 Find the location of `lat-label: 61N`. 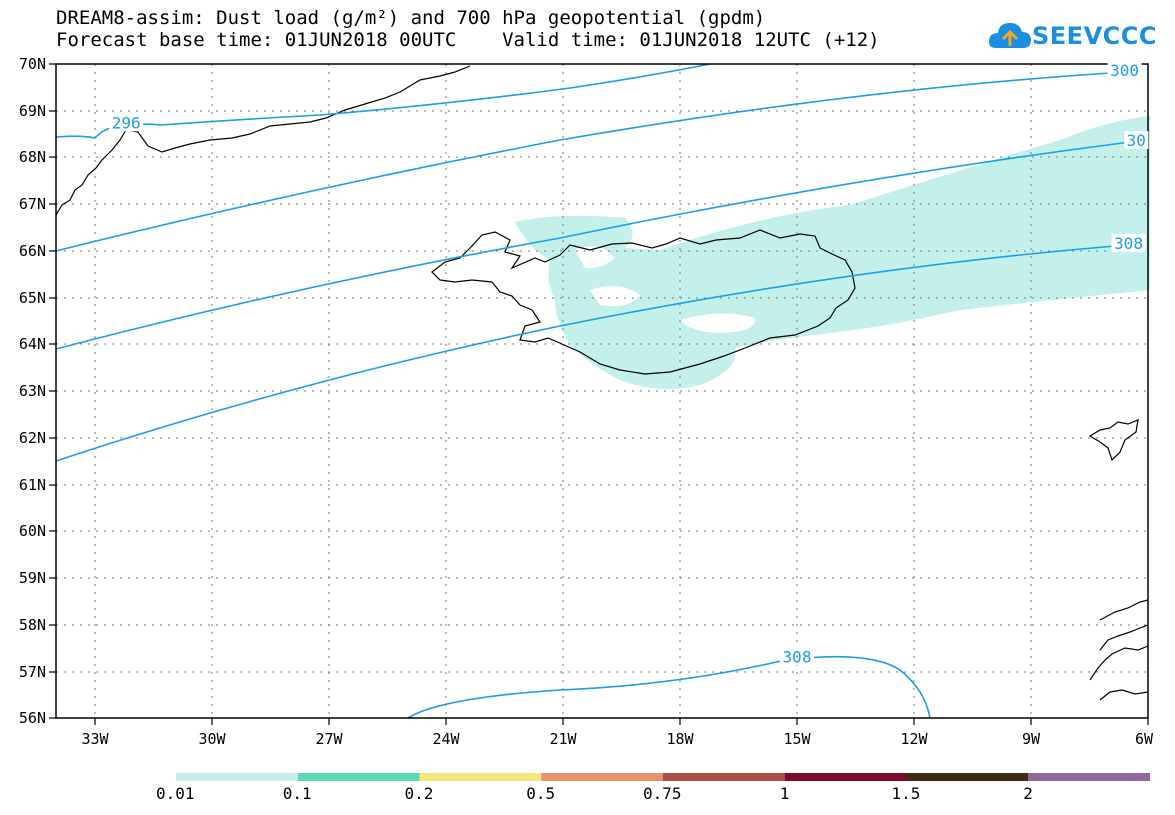

lat-label: 61N is located at coordinates (32, 485).